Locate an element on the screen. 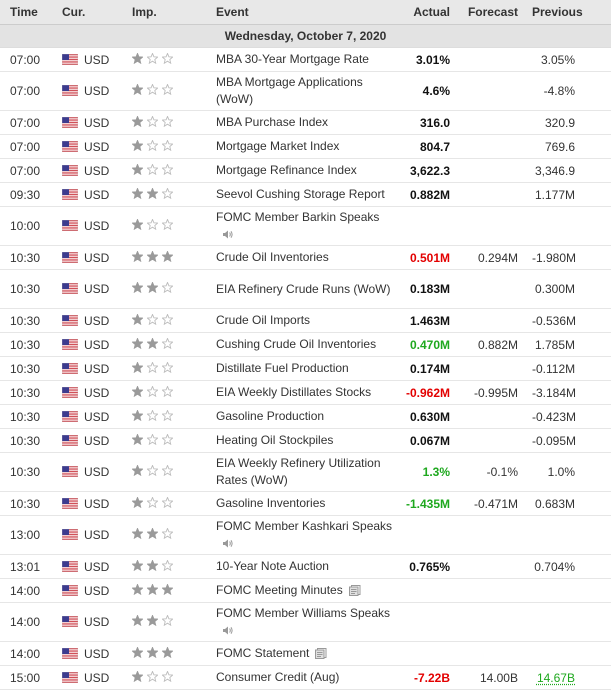 Image resolution: width=611 pixels, height=690 pixels. event-name: Seevol Cushing Storage Report is located at coordinates (300, 194).